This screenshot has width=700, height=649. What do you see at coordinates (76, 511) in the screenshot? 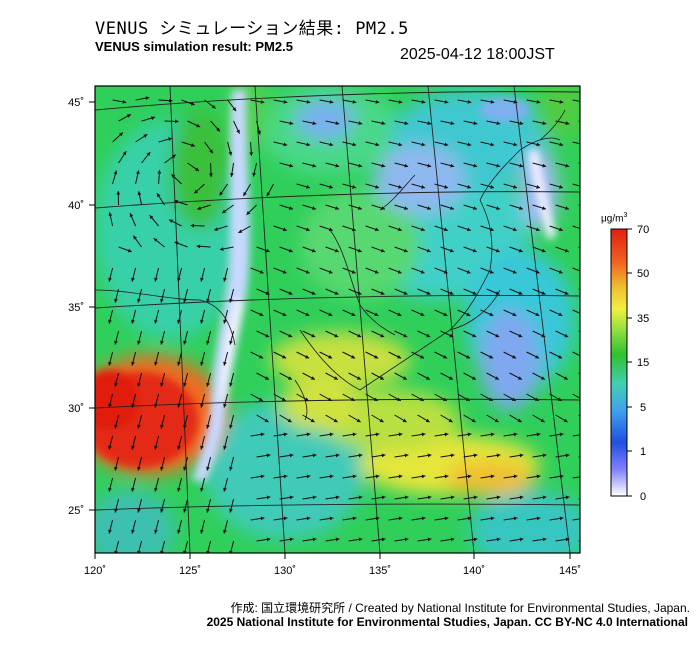
I see `lat-label-25: 25˚` at bounding box center [76, 511].